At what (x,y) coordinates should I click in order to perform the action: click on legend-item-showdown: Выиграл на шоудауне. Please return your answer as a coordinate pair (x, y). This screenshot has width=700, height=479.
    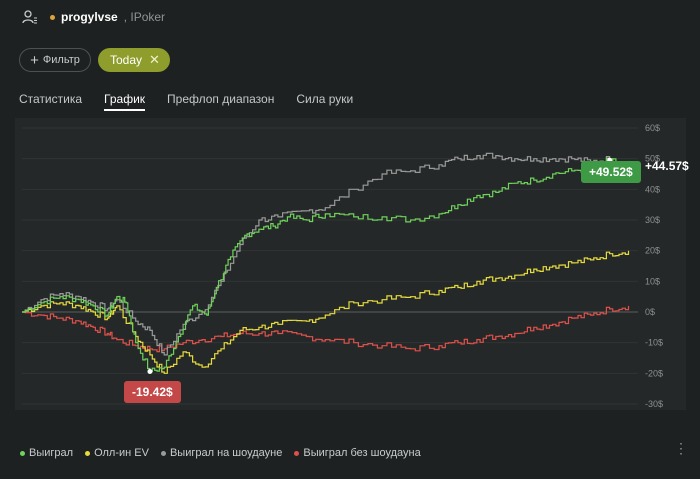
    Looking at the image, I should click on (221, 453).